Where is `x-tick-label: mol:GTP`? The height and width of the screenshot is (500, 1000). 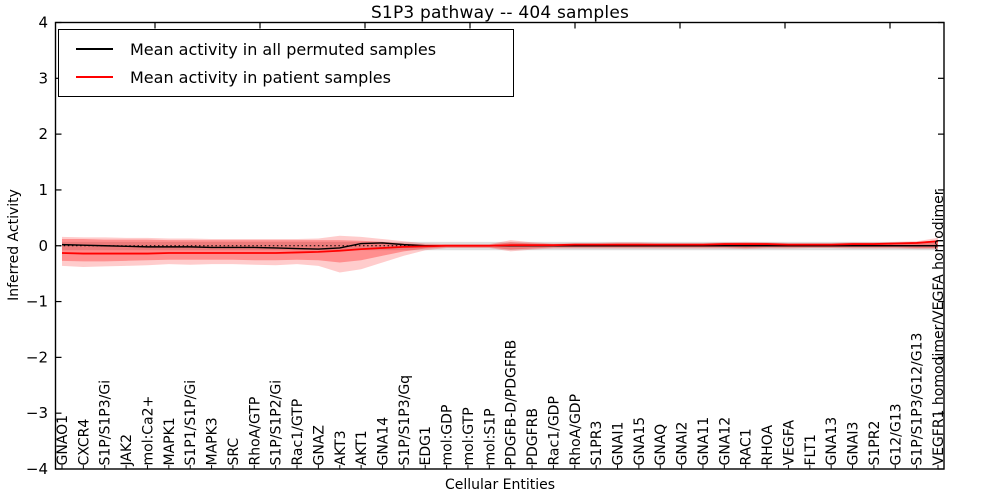 x-tick-label: mol:GTP is located at coordinates (469, 436).